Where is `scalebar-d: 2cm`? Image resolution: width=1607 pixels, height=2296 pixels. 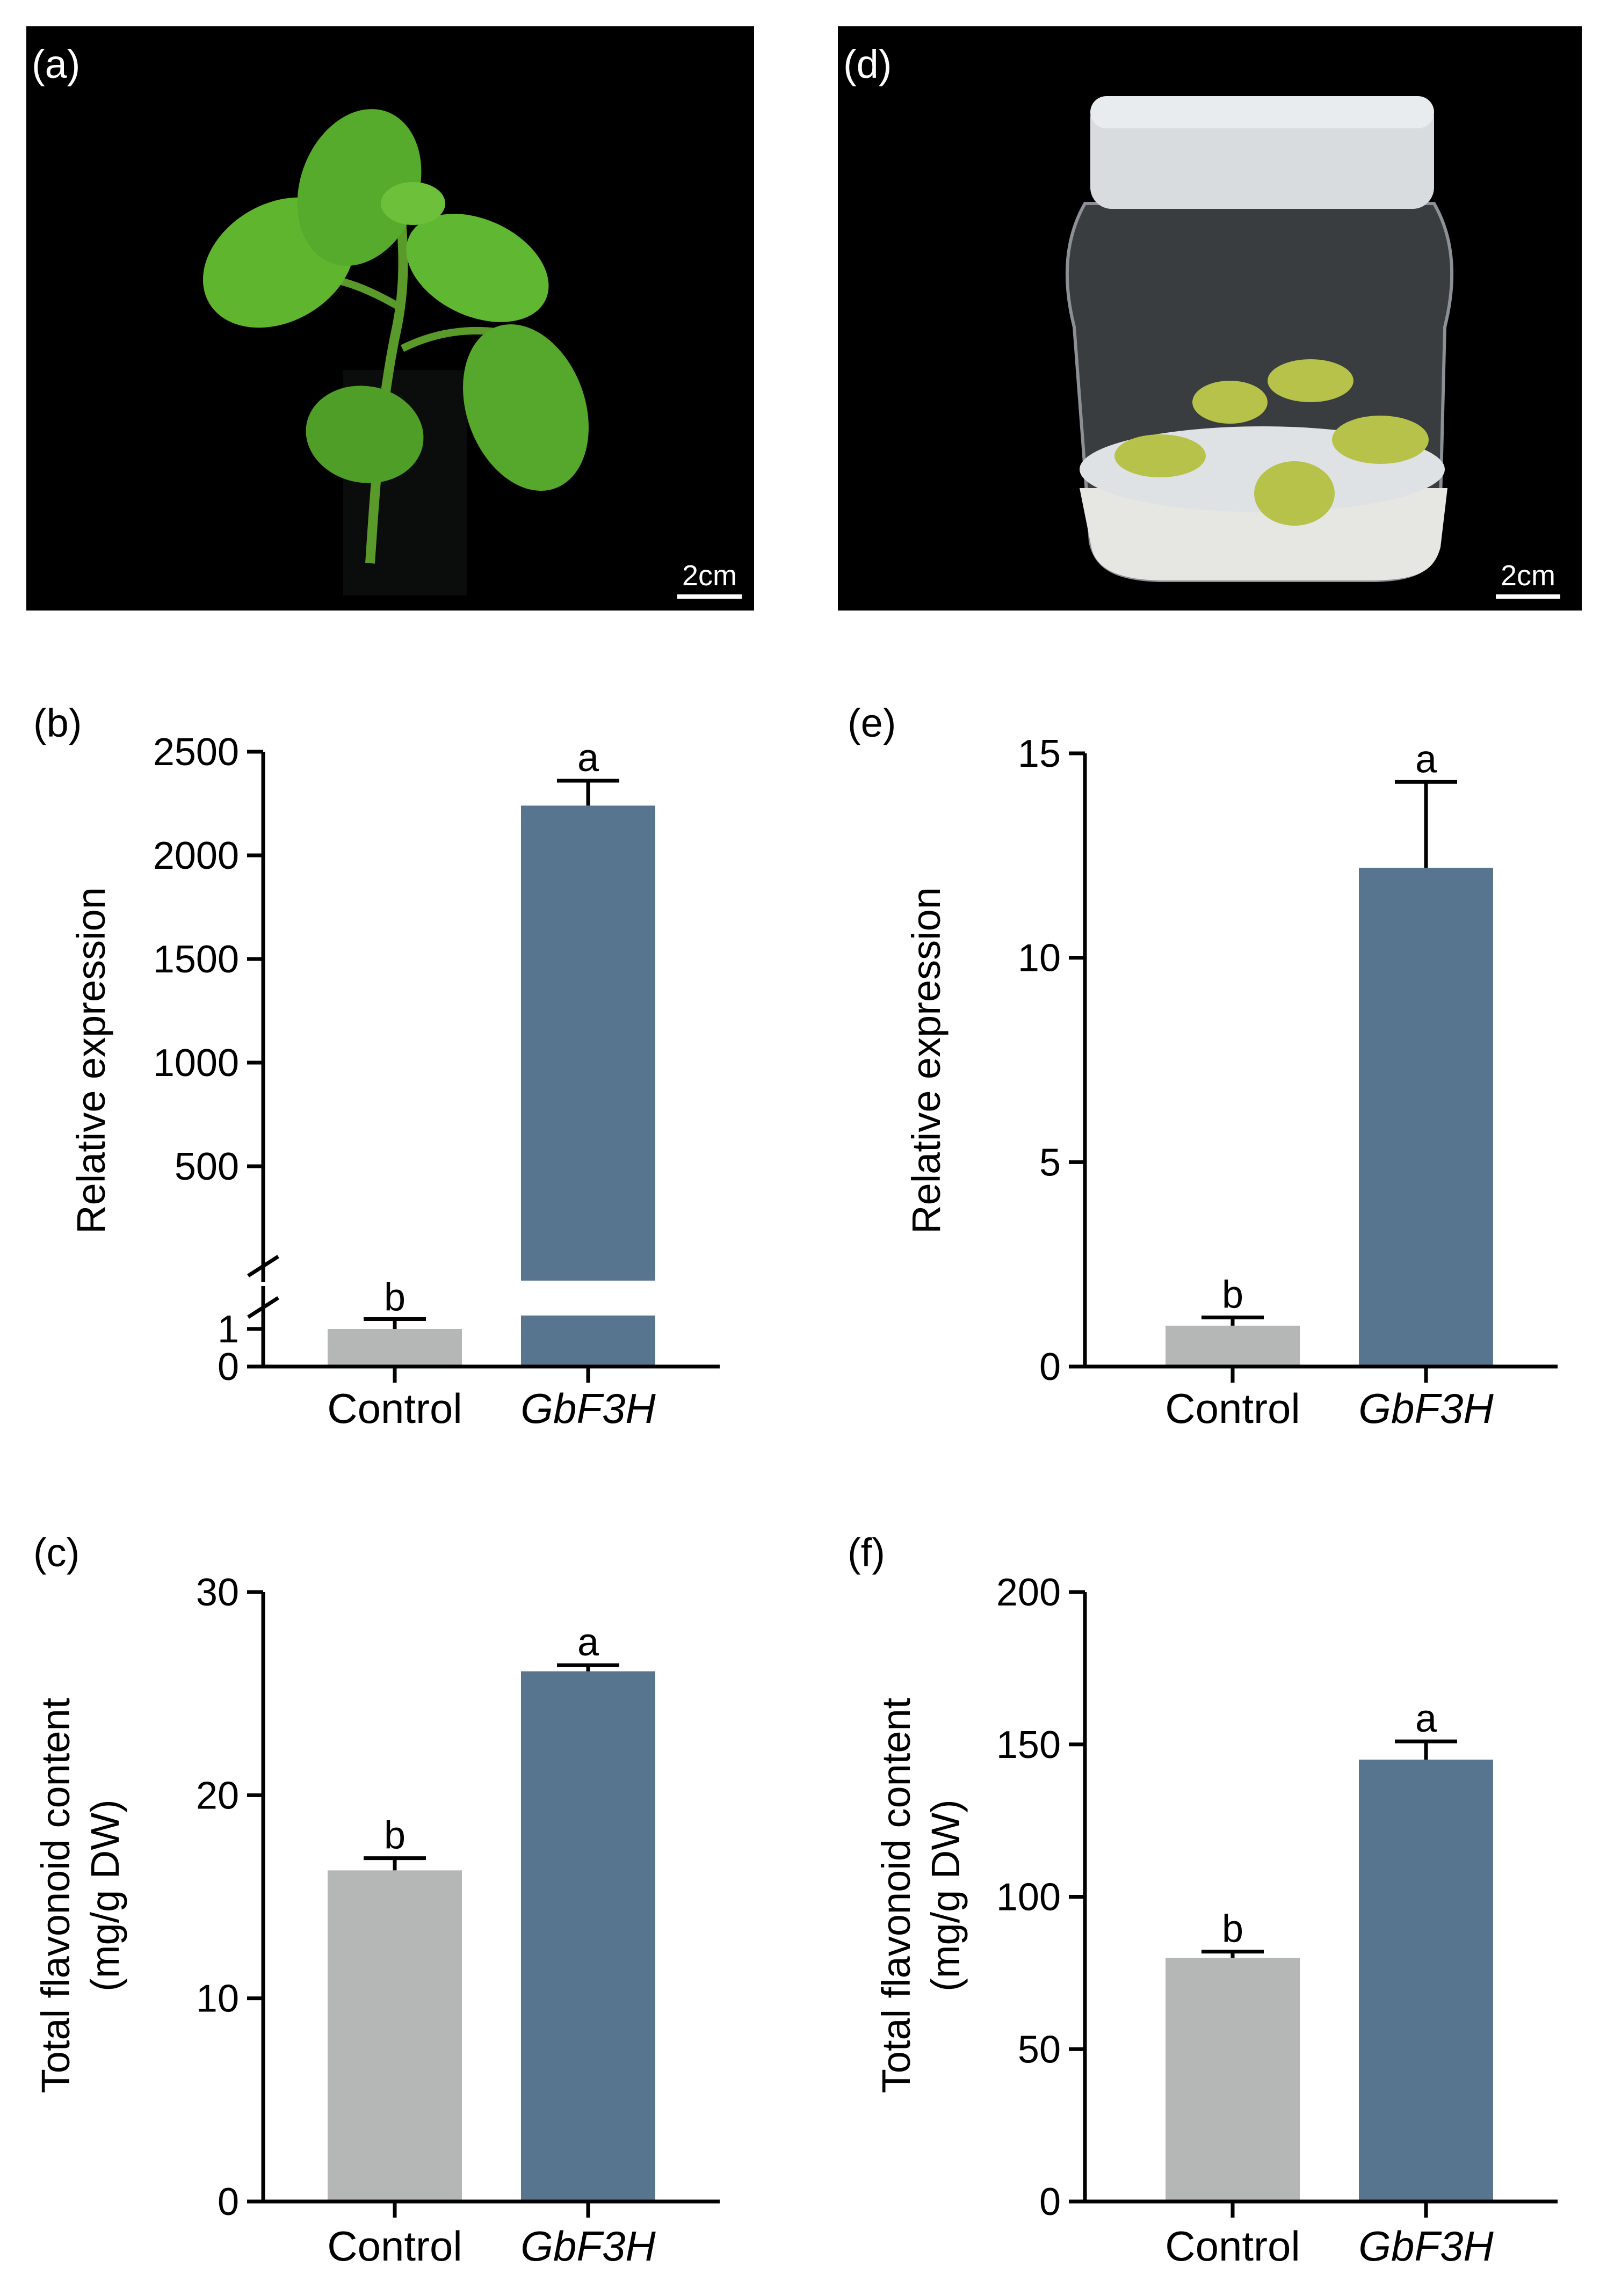 scalebar-d: 2cm is located at coordinates (1528, 579).